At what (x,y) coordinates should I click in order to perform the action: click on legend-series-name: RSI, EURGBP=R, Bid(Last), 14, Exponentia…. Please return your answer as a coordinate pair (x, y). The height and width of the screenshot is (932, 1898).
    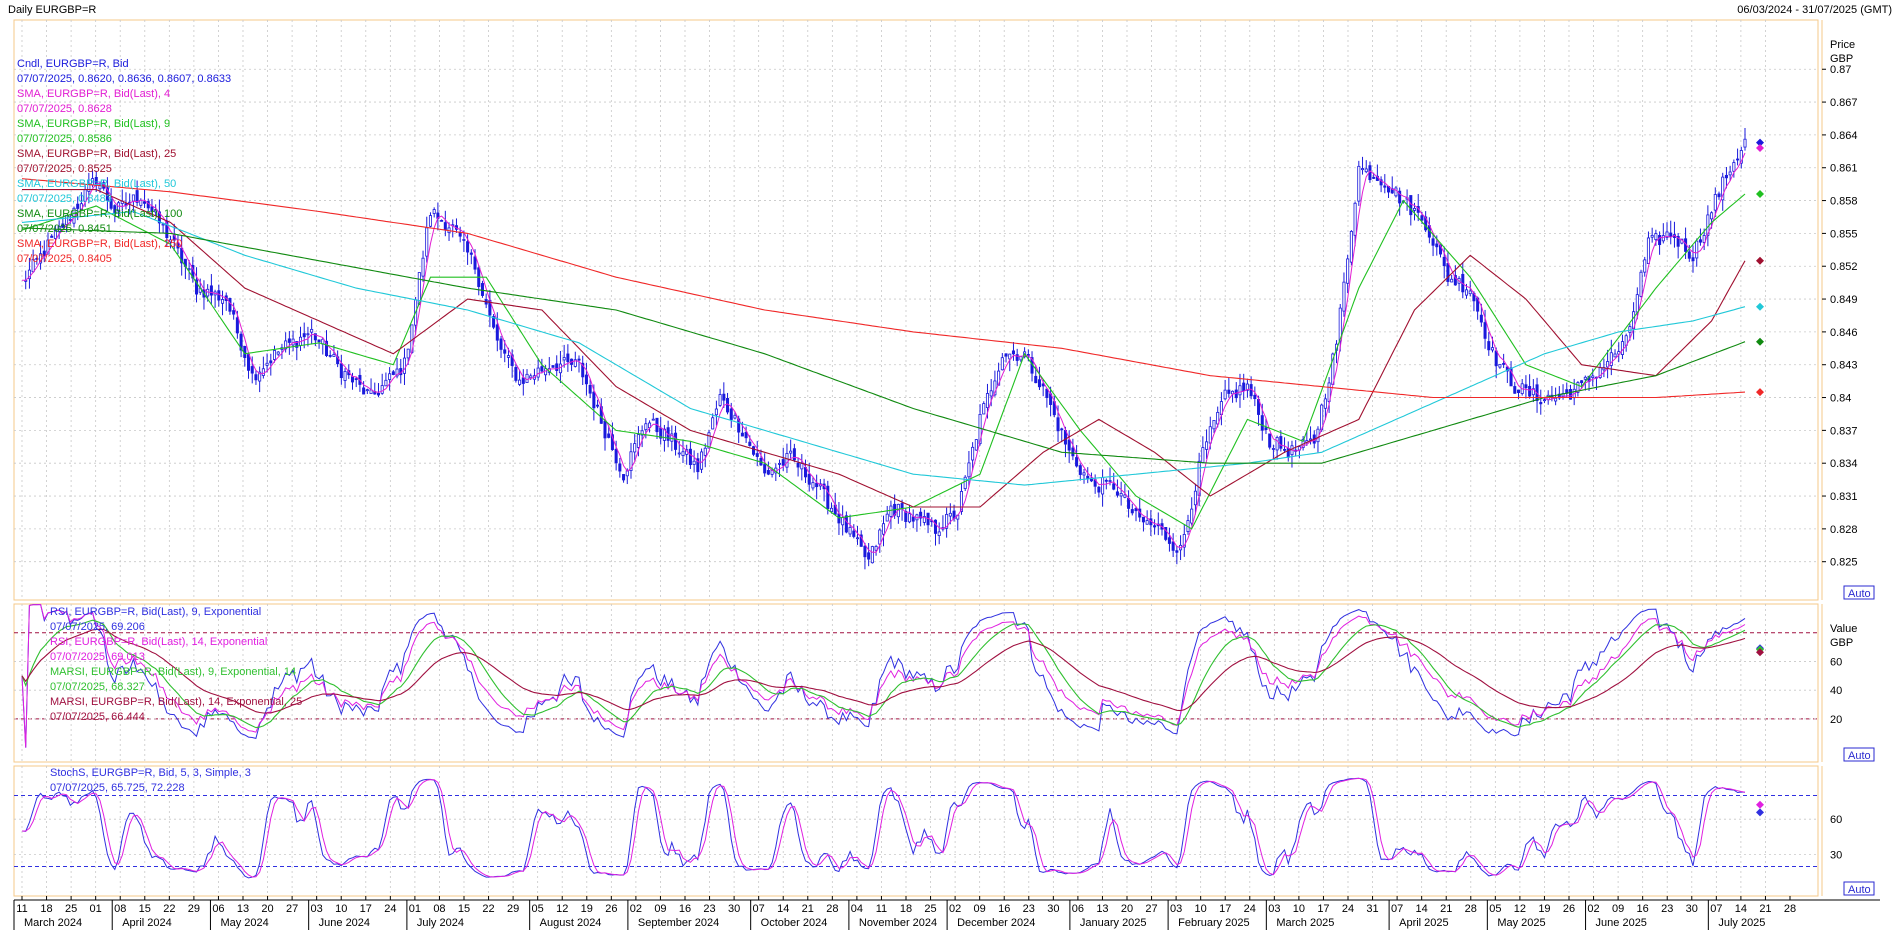
    Looking at the image, I should click on (158, 642).